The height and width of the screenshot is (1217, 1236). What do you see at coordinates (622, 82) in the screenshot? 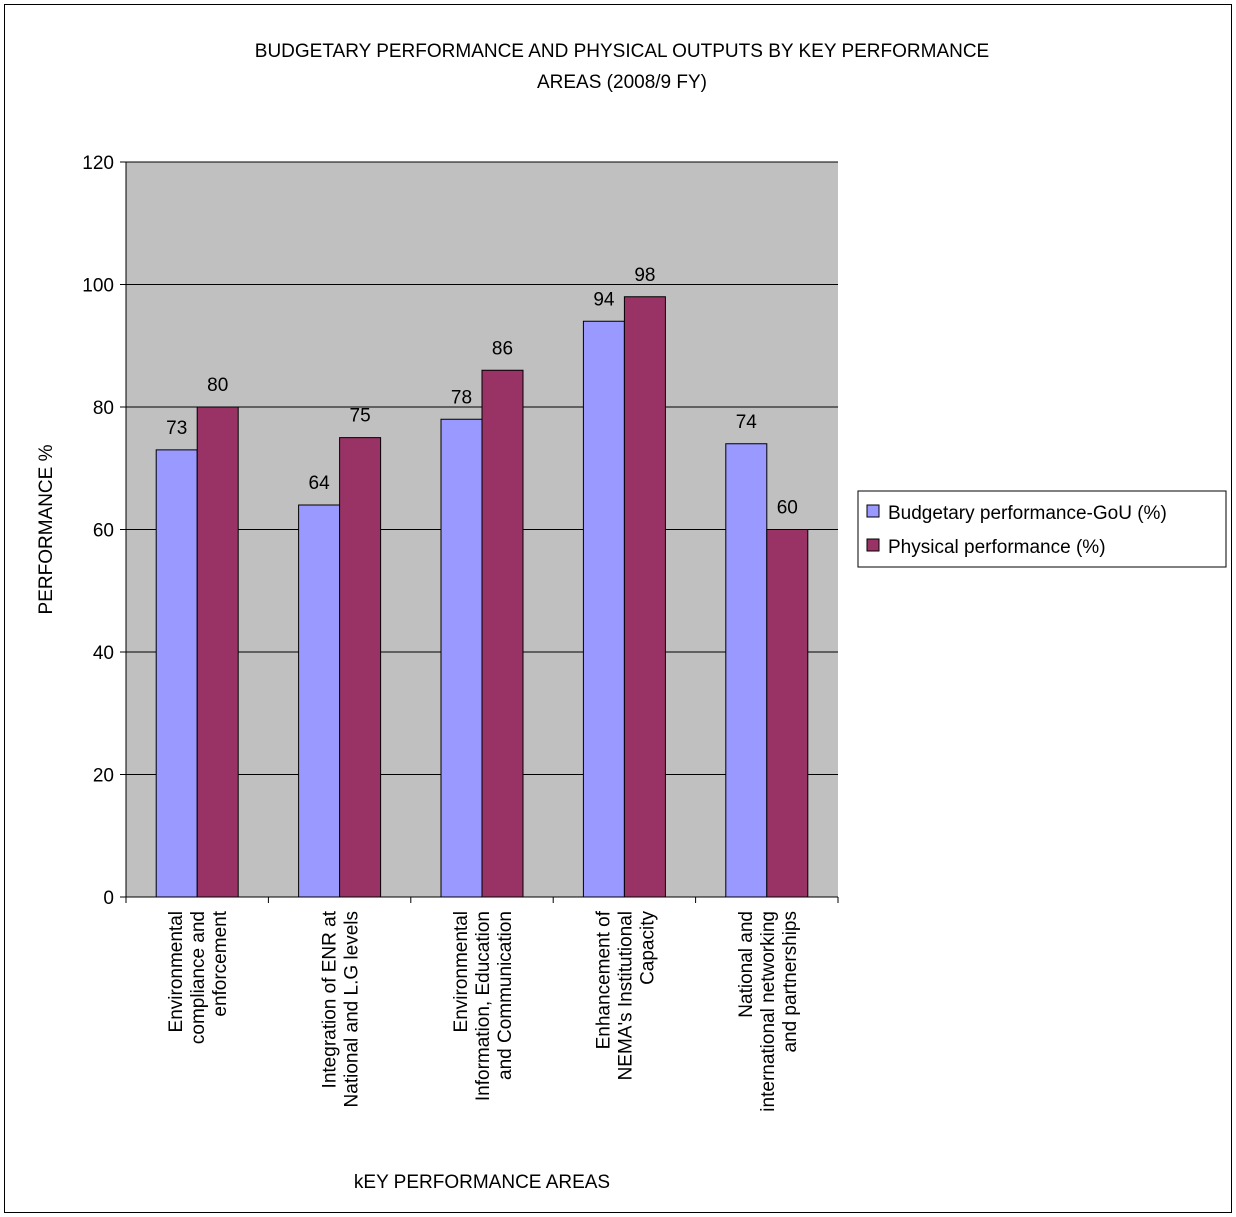
I see `chart-title-line: AREAS (2008/9 FY)` at bounding box center [622, 82].